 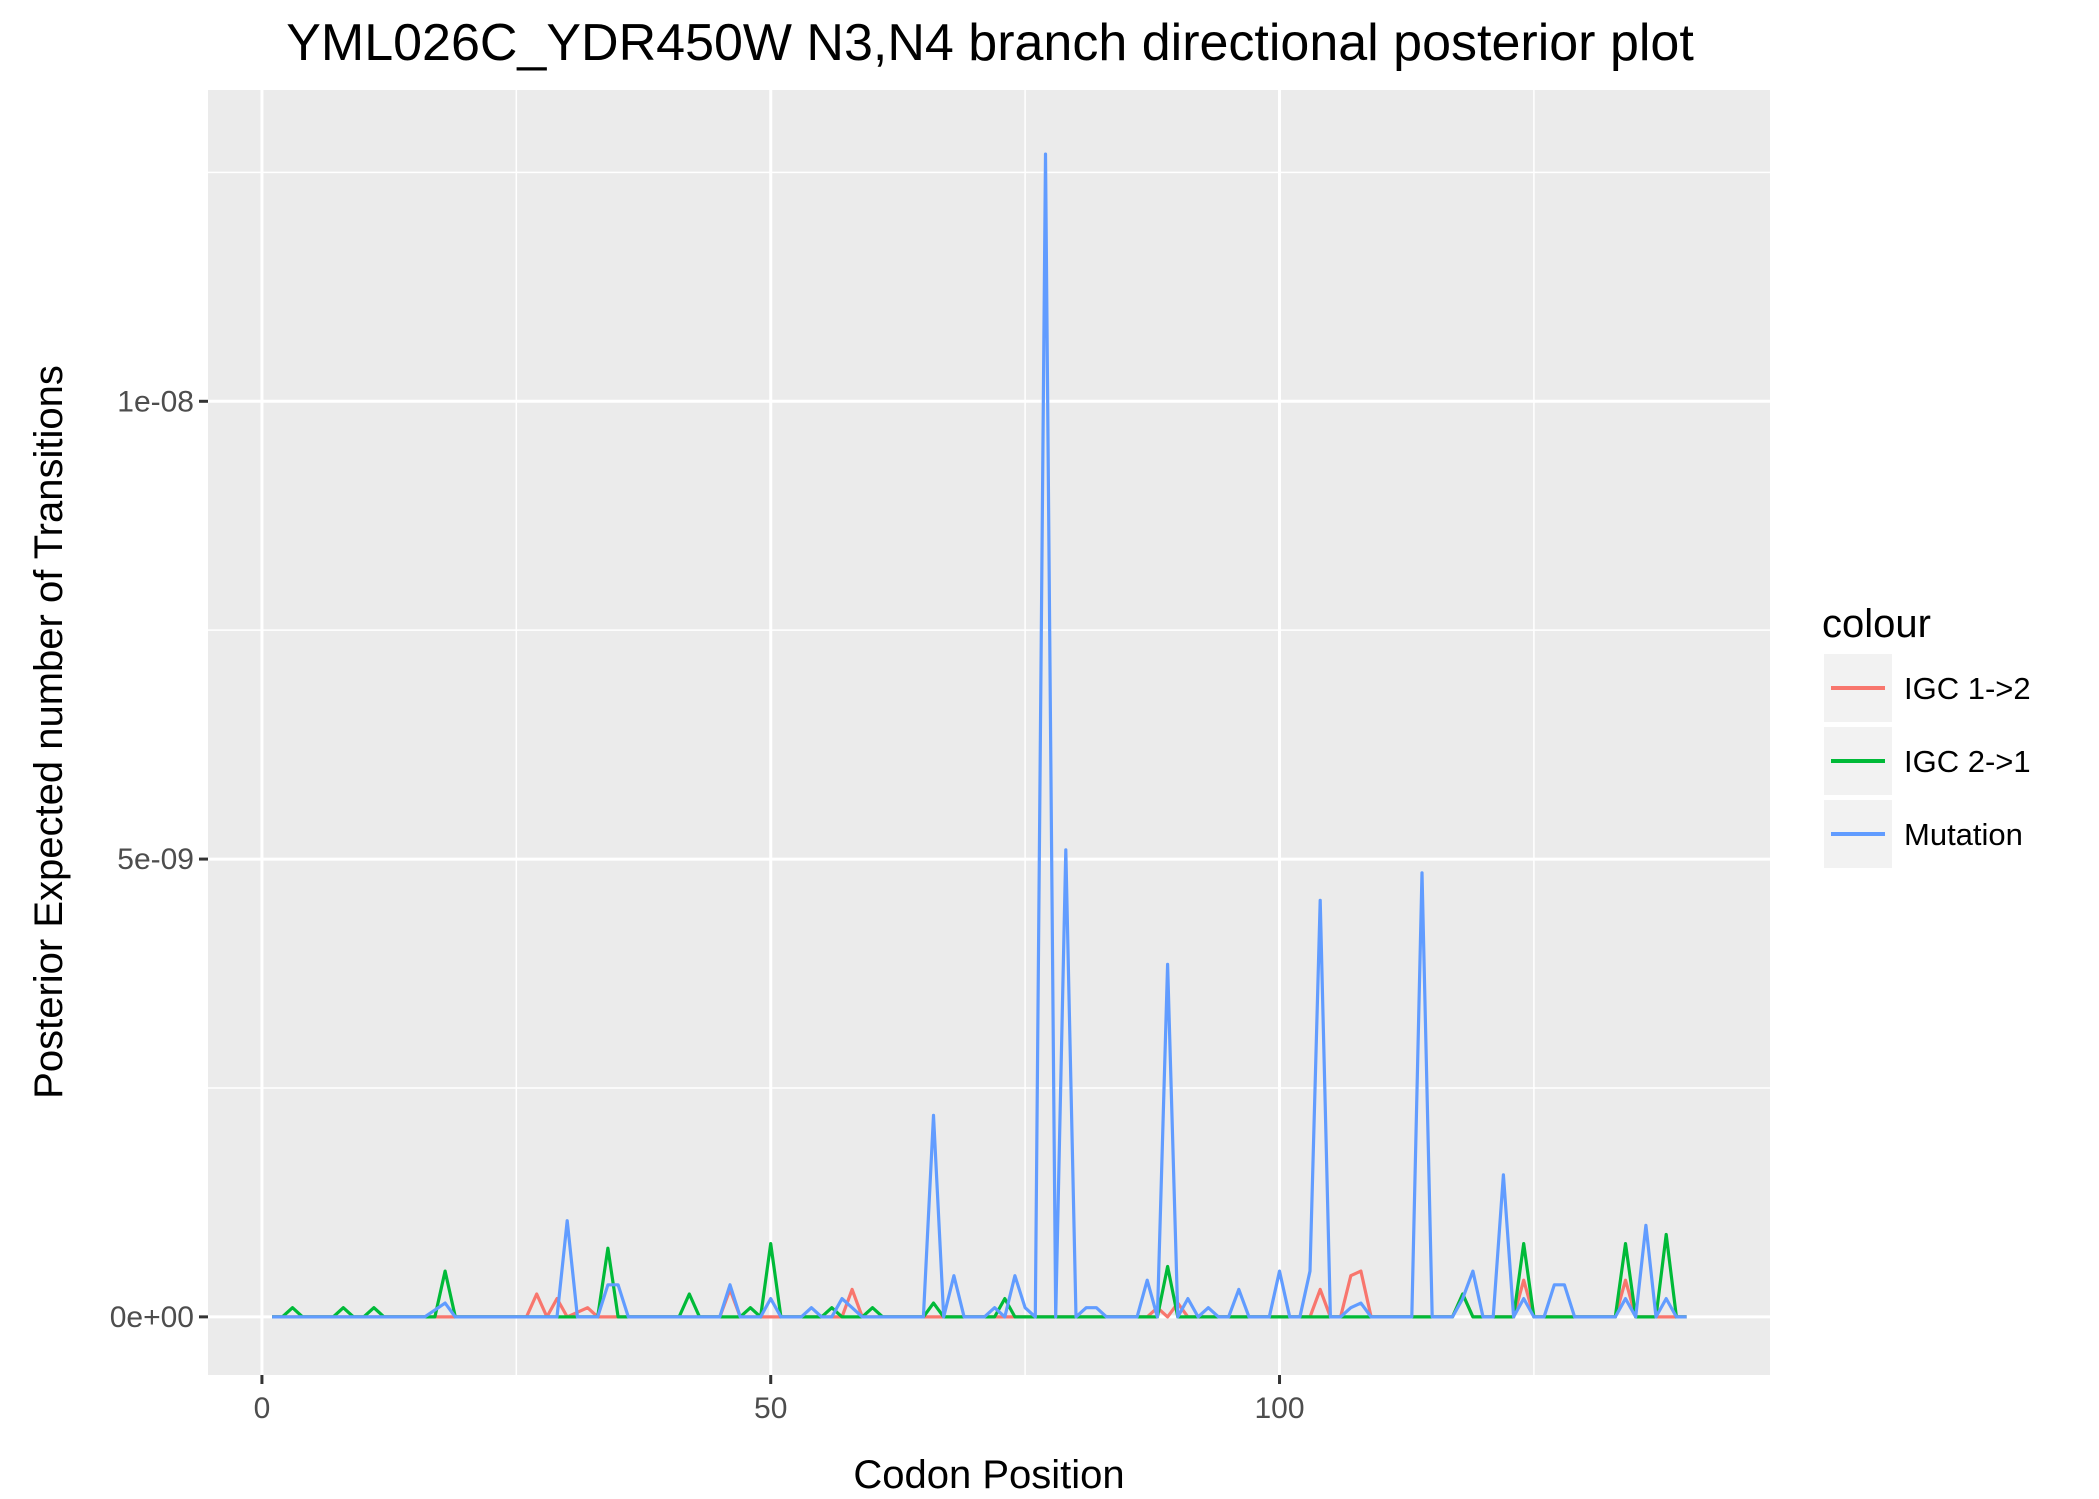 I want to click on x-axis-title: Codon Position, so click(x=988, y=1475).